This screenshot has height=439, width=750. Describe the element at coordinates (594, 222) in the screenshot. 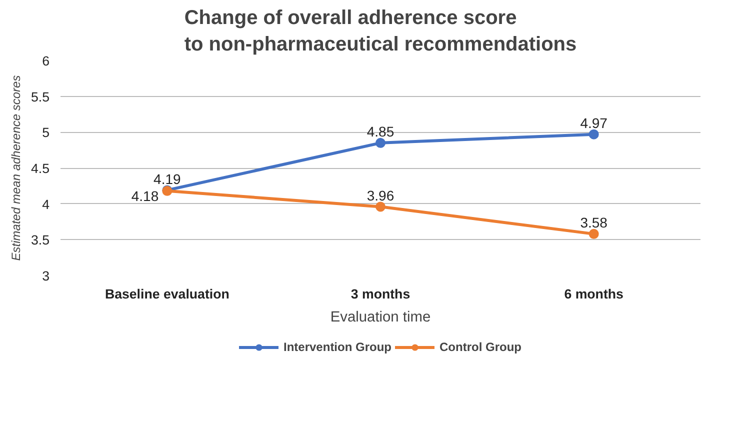

I see `data-label: 3.58` at that location.